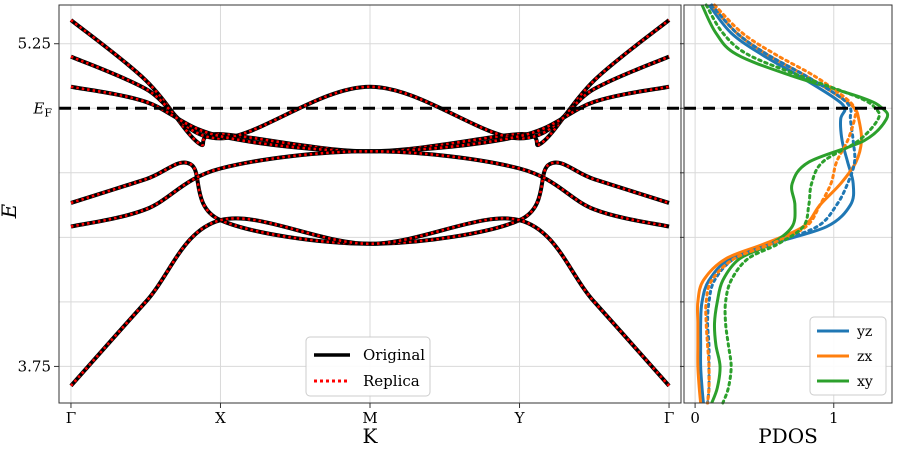 The width and height of the screenshot is (897, 449). What do you see at coordinates (34, 44) in the screenshot?
I see `band-y-tick-label-1: 5.25` at bounding box center [34, 44].